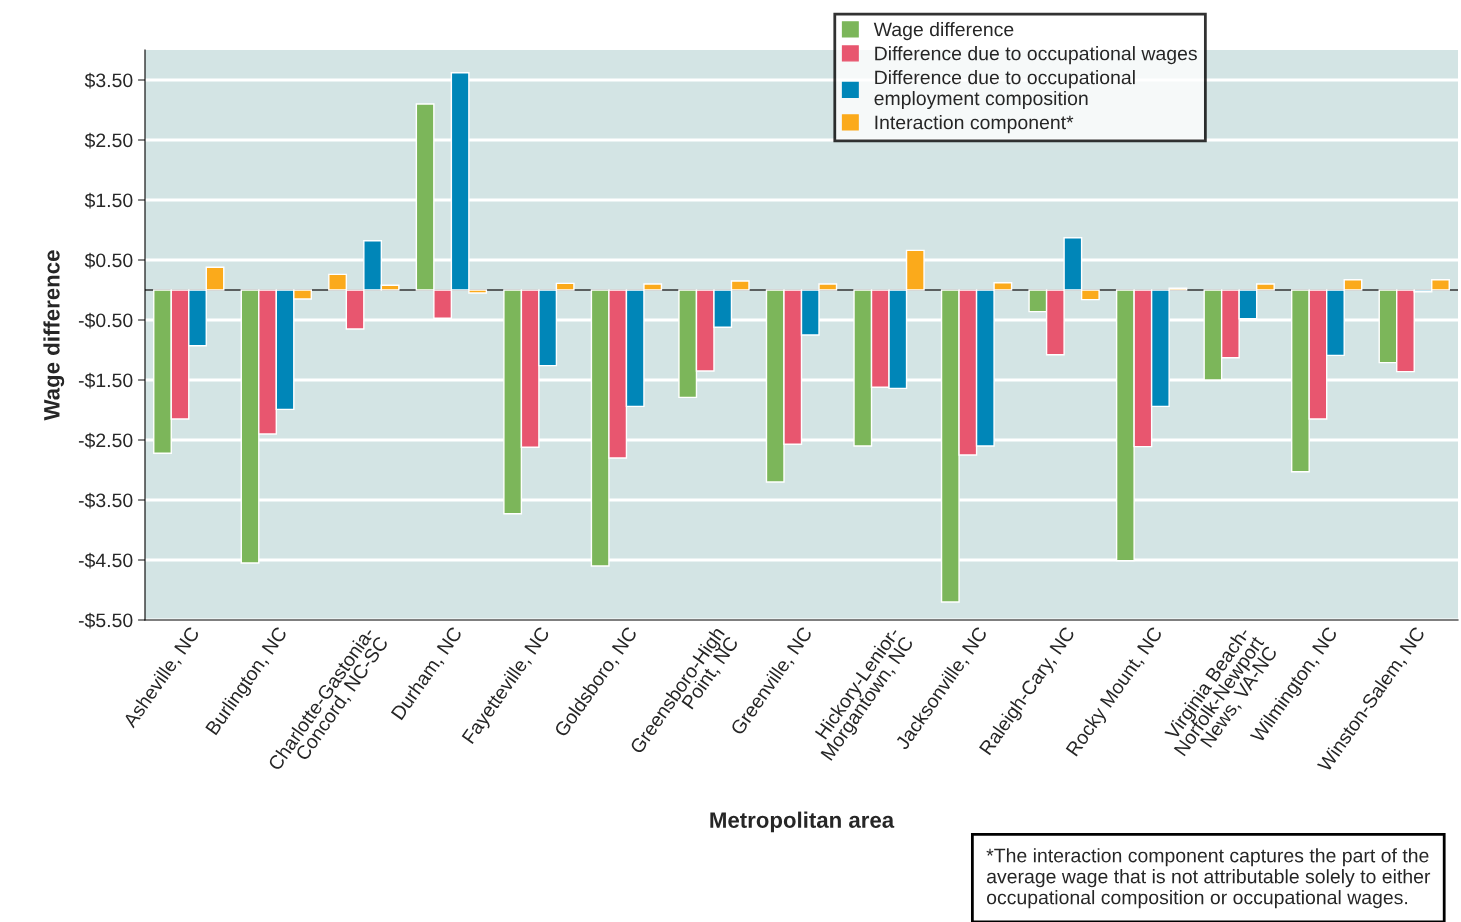  I want to click on y-tick-label: -$0.50, so click(105, 320).